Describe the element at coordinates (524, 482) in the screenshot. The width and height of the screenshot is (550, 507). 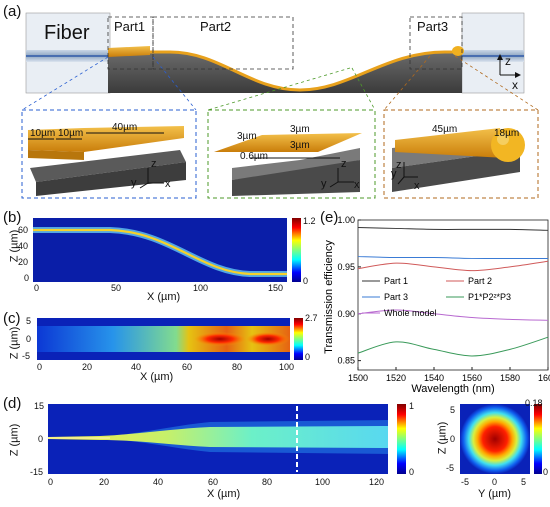
I see `d-inset-xtick-5: 5` at that location.